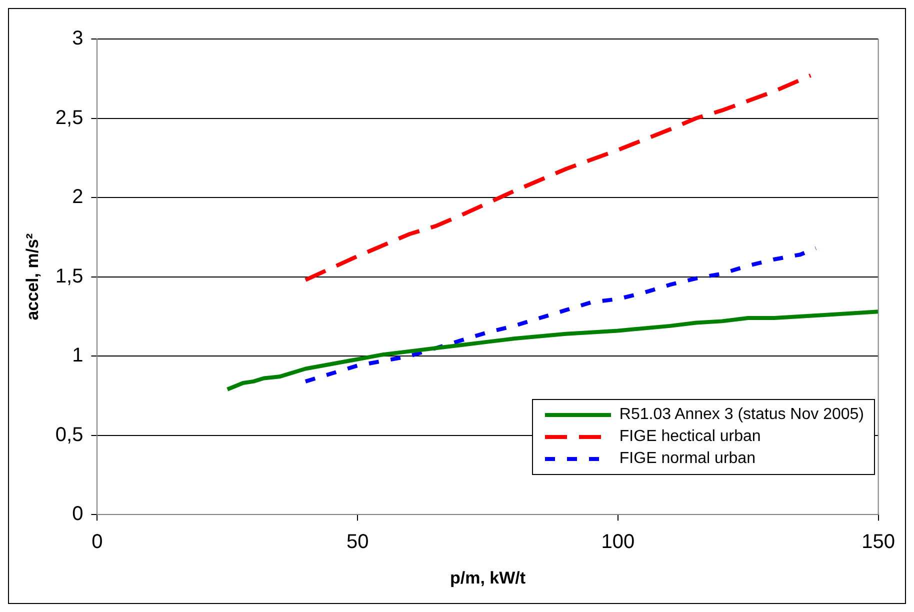  I want to click on x-axis-title: p/m, kW/t, so click(488, 578).